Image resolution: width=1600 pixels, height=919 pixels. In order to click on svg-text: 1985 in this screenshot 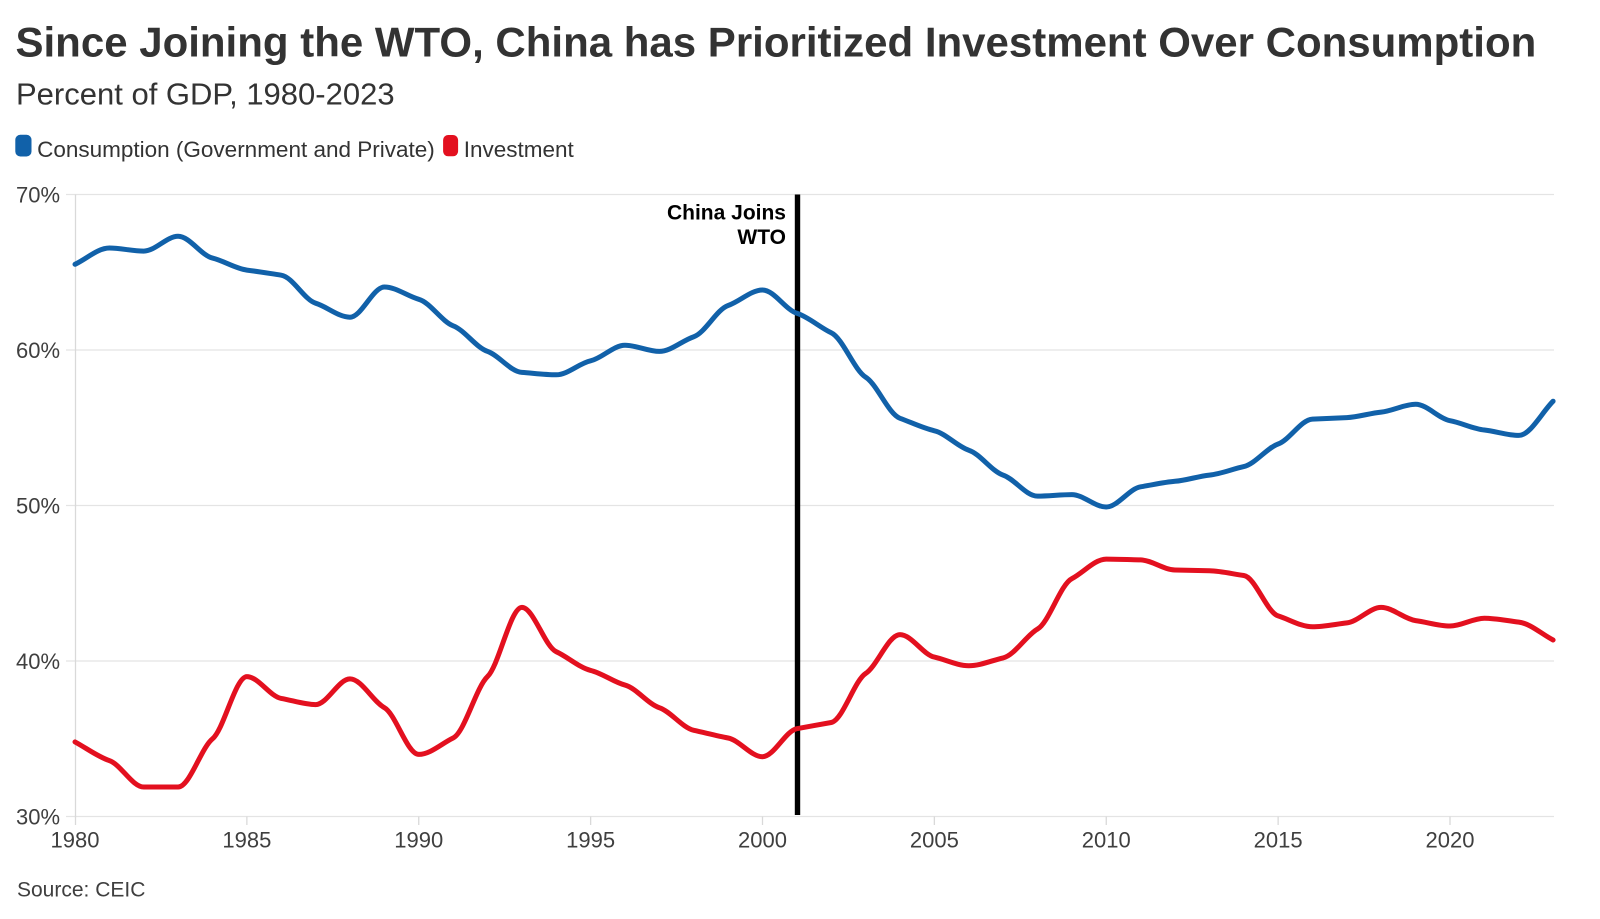, I will do `click(246, 840)`.